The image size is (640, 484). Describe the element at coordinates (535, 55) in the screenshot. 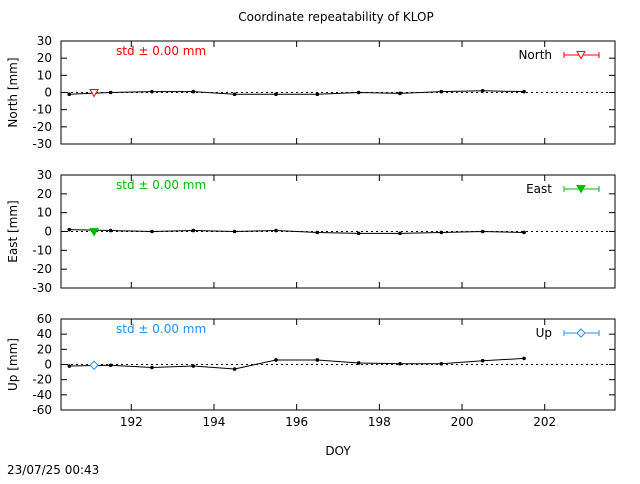

I see `legend-label: North` at that location.